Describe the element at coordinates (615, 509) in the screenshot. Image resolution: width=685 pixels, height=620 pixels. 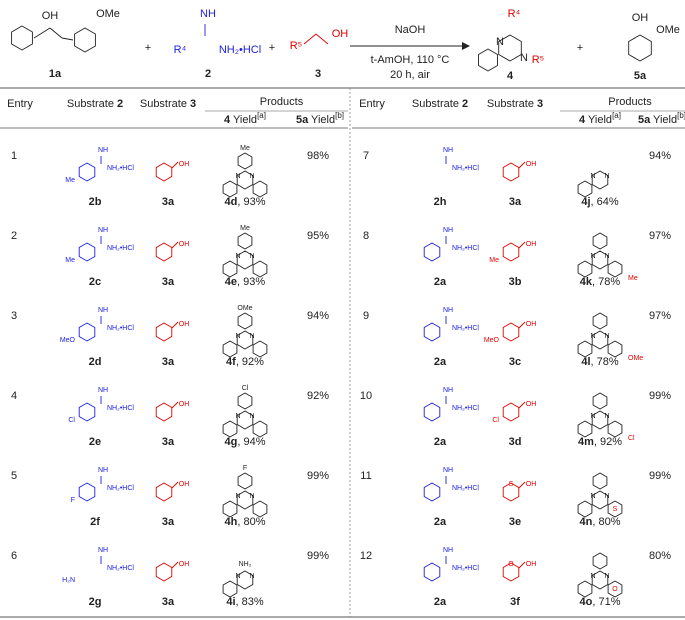
I see `atom: S` at that location.